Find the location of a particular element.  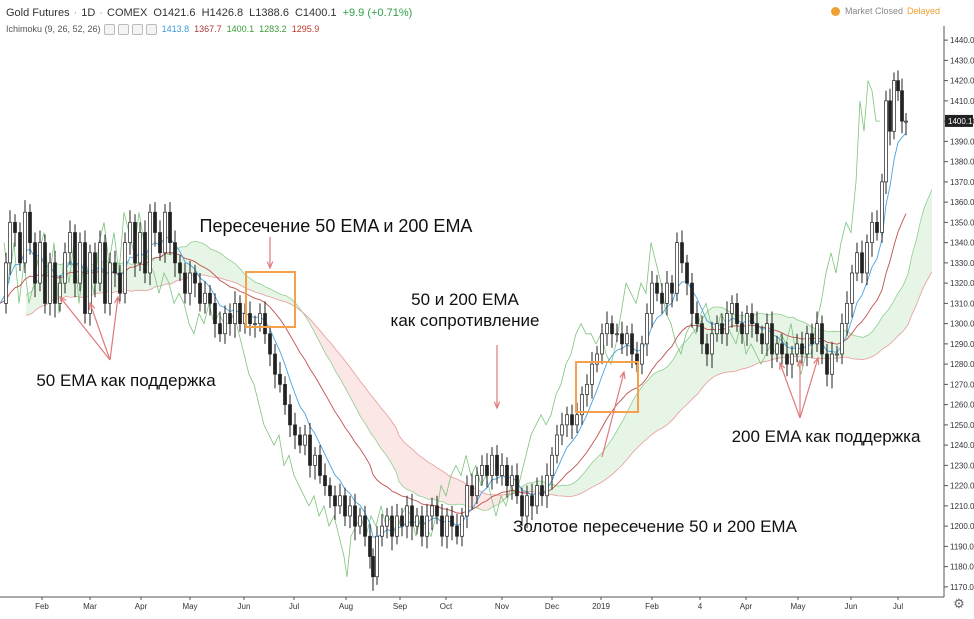

x-tick-label: Oct is located at coordinates (446, 606).